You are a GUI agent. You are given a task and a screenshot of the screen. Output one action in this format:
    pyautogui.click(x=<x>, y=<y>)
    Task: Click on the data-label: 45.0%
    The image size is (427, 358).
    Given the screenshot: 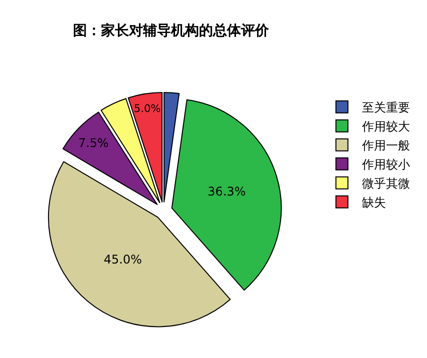 What is the action you would take?
    pyautogui.click(x=123, y=259)
    